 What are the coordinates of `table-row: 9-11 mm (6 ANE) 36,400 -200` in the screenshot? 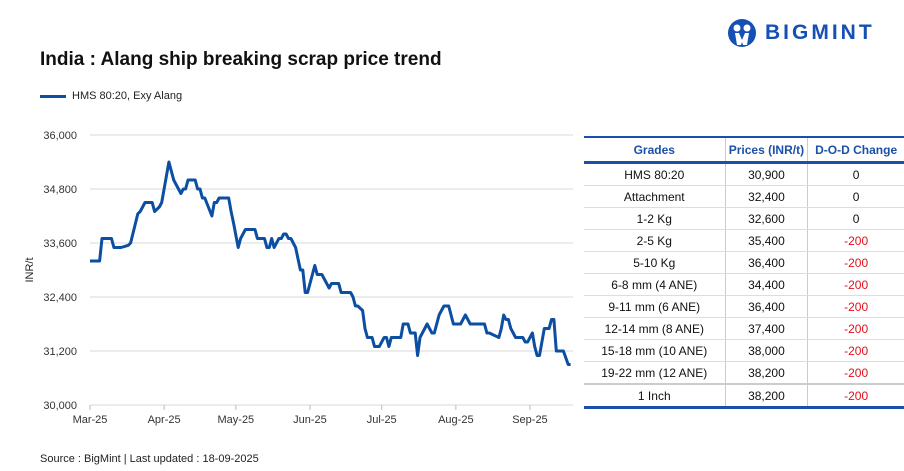 It's located at (744, 306).